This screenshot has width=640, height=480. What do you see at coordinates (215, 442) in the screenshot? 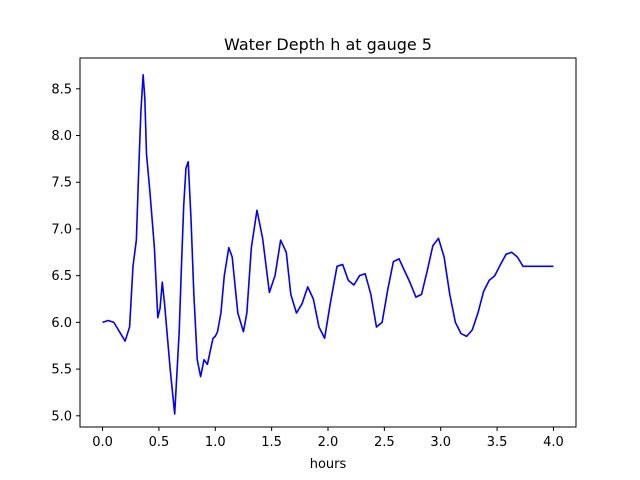
I see `x-tick-label: 1.0` at bounding box center [215, 442].